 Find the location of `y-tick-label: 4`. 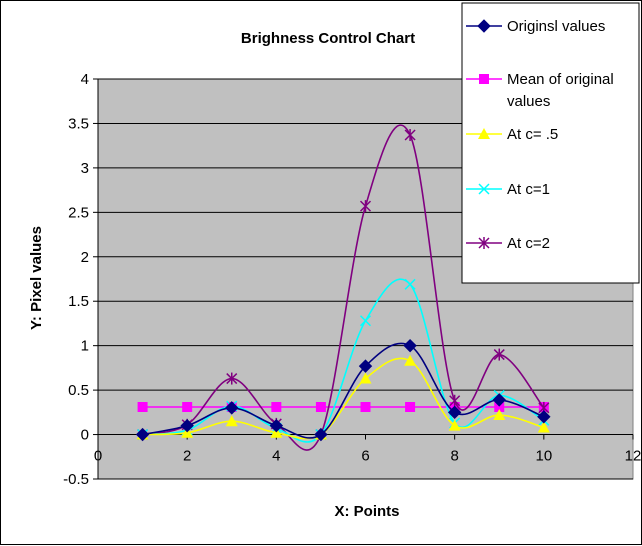

y-tick-label: 4 is located at coordinates (85, 79).